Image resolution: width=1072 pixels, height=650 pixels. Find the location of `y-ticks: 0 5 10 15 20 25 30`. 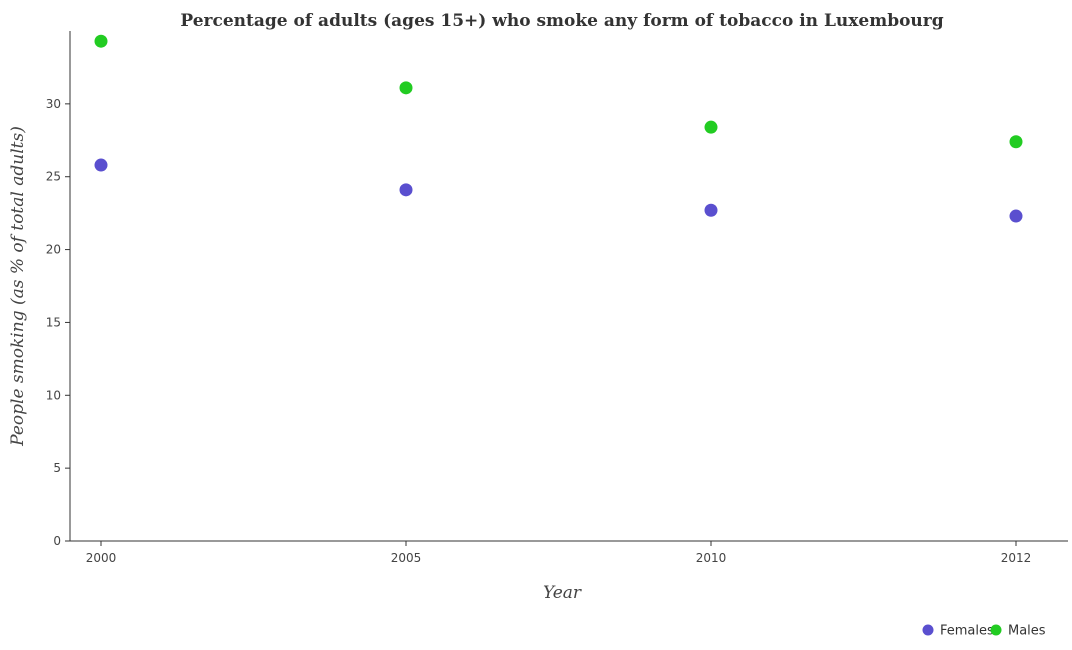

y-ticks: 0 5 10 15 20 25 30 is located at coordinates (58, 322).